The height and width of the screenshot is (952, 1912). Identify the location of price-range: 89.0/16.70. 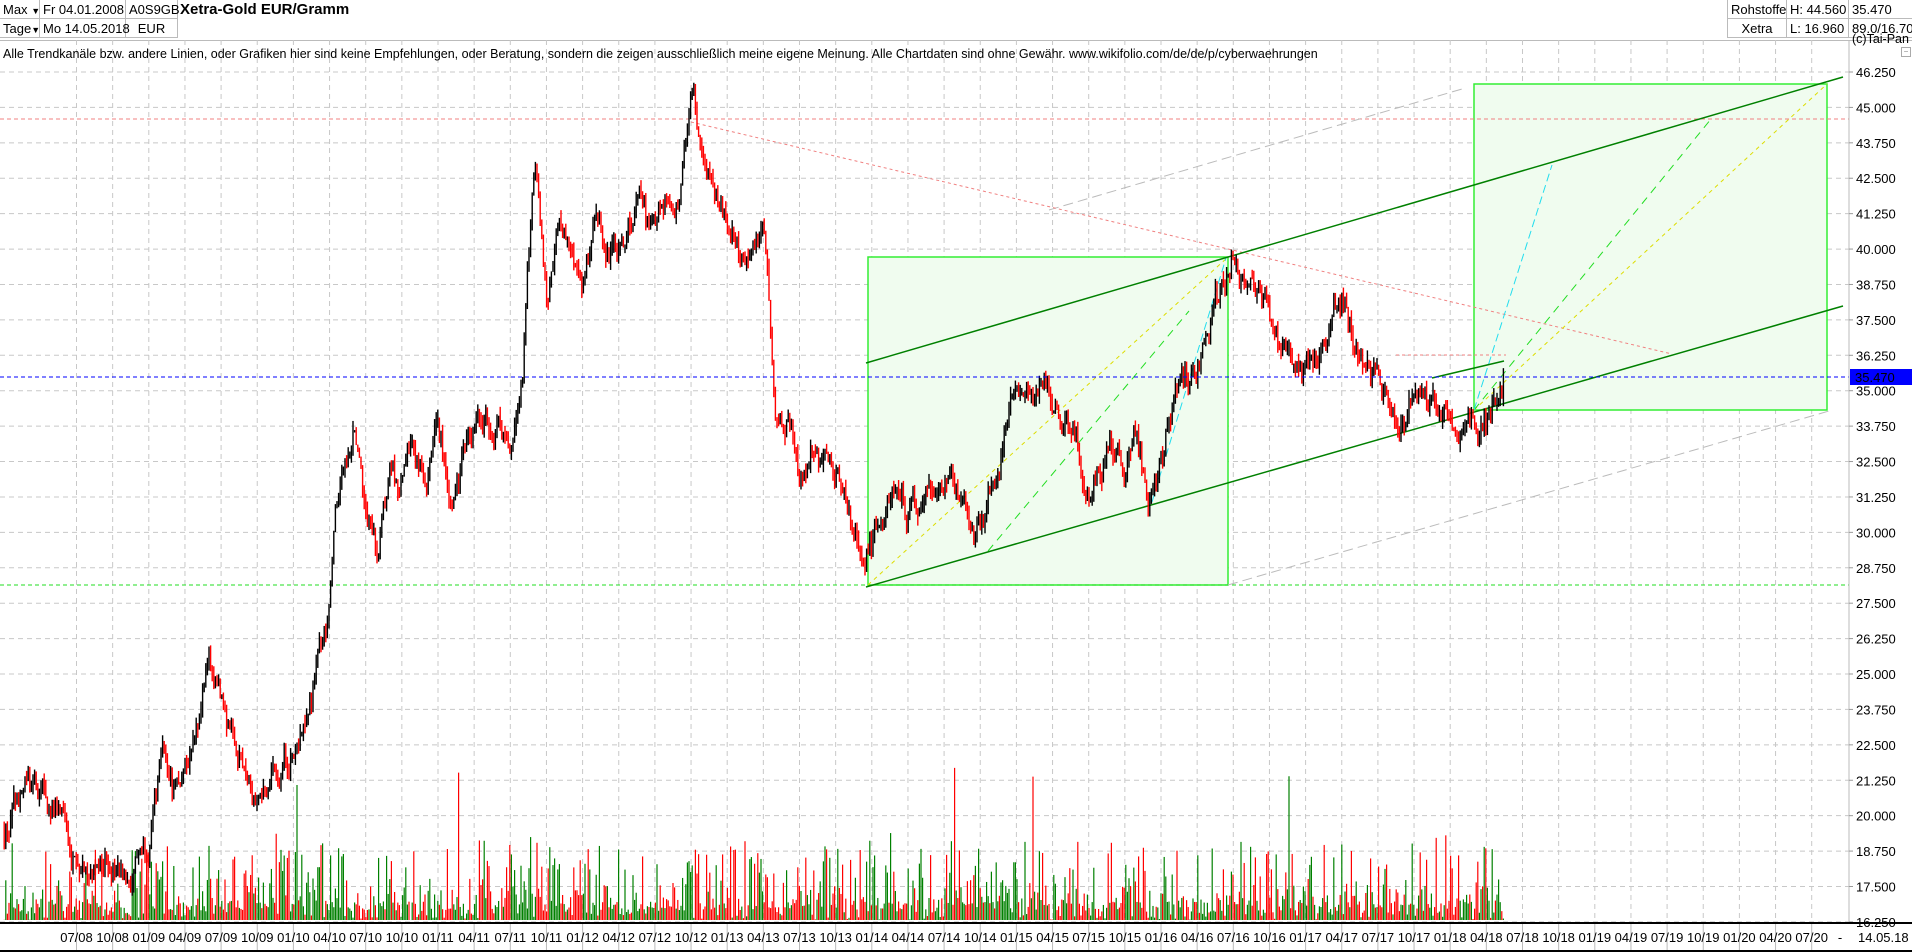
(1880, 28).